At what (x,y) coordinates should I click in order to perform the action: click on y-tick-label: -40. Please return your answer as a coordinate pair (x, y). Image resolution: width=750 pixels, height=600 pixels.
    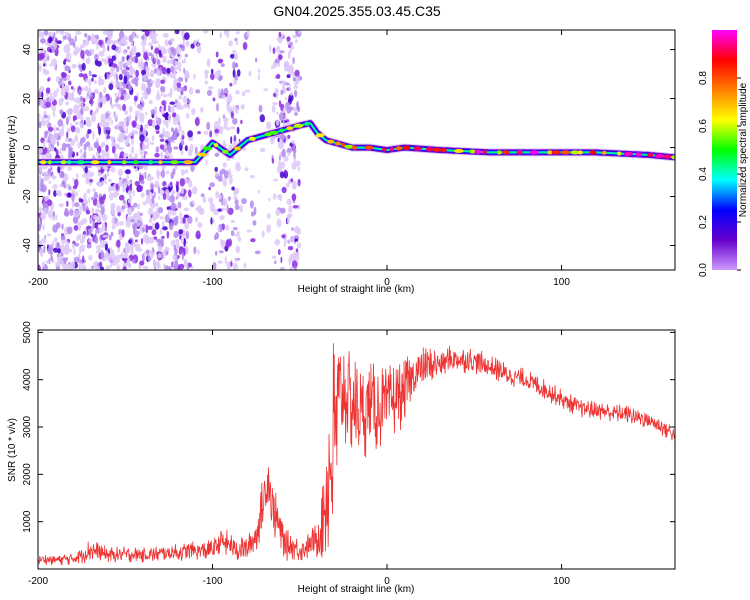
    Looking at the image, I should click on (27, 245).